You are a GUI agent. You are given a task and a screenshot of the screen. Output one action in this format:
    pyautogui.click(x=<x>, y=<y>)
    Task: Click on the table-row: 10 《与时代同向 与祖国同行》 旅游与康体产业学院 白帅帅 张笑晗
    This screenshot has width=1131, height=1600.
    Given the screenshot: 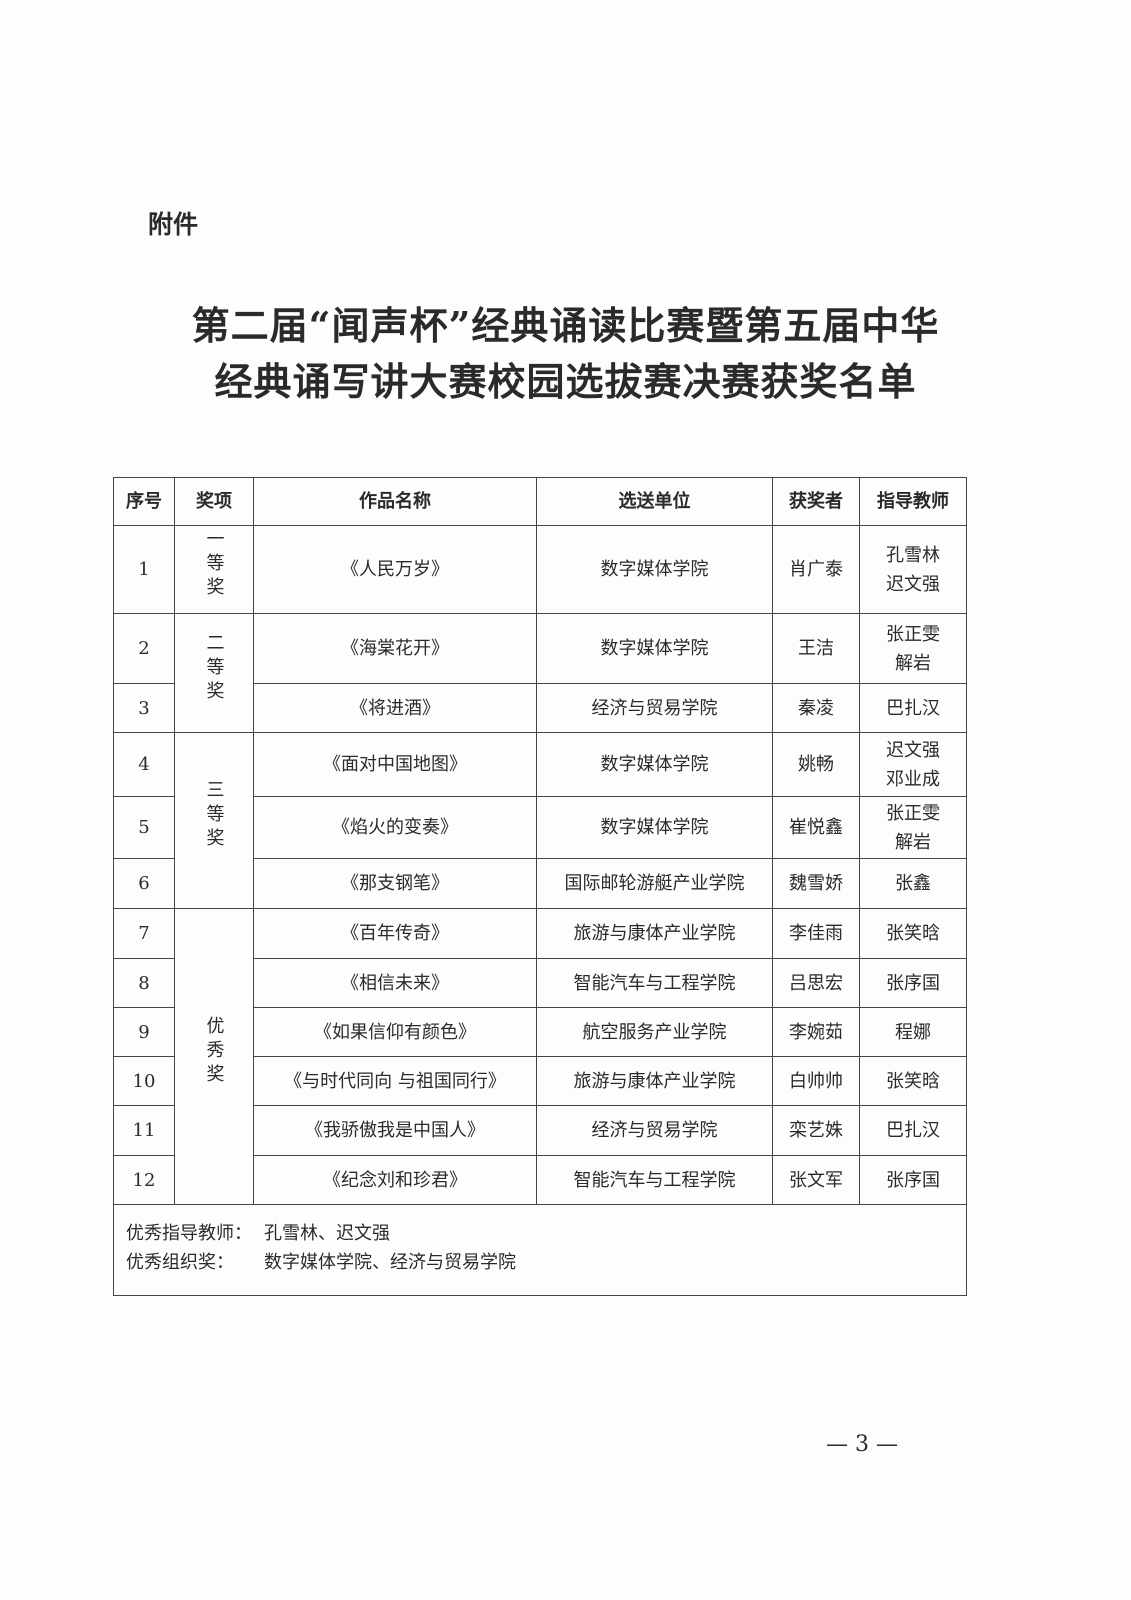 What is the action you would take?
    pyautogui.click(x=540, y=1081)
    